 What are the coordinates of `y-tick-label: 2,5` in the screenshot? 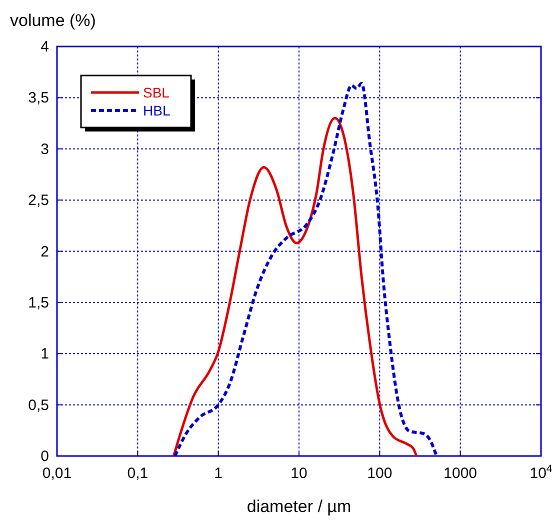 It's located at (38, 201).